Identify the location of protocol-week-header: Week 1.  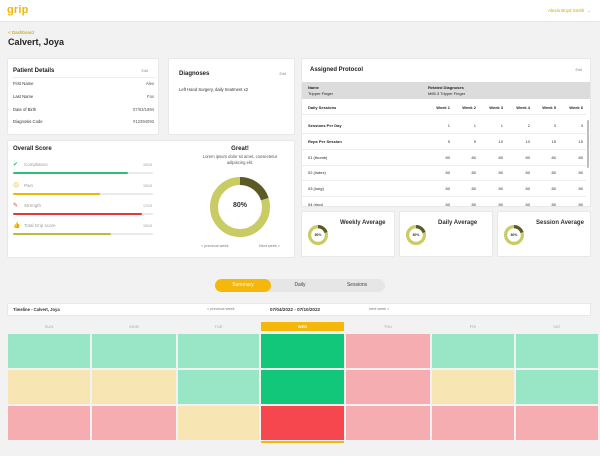
(443, 107).